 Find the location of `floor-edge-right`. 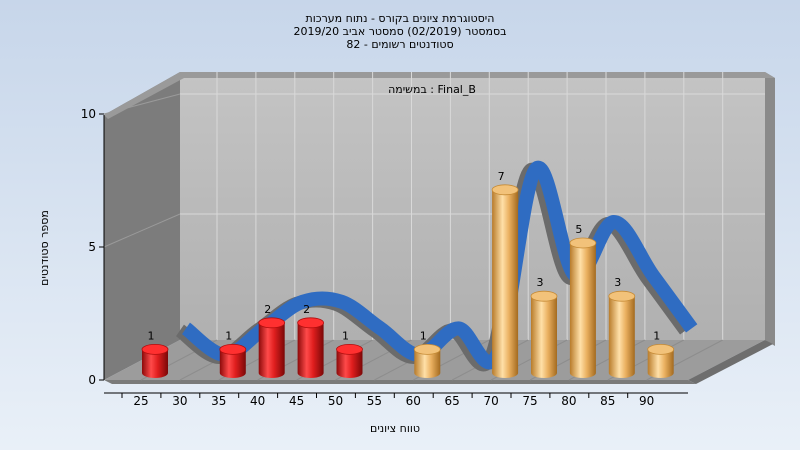

floor-edge-right is located at coordinates (730, 362).